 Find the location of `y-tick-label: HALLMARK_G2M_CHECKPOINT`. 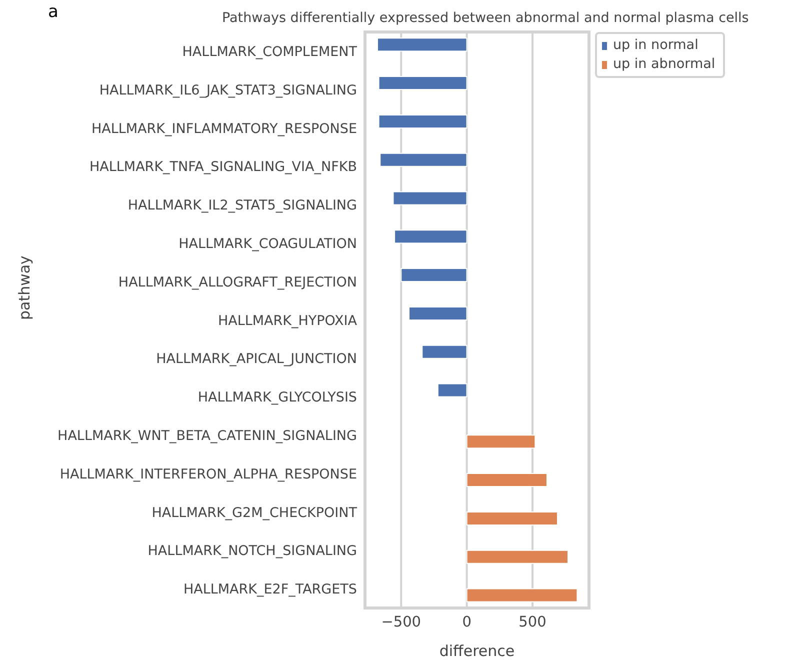

y-tick-label: HALLMARK_G2M_CHECKPOINT is located at coordinates (255, 512).